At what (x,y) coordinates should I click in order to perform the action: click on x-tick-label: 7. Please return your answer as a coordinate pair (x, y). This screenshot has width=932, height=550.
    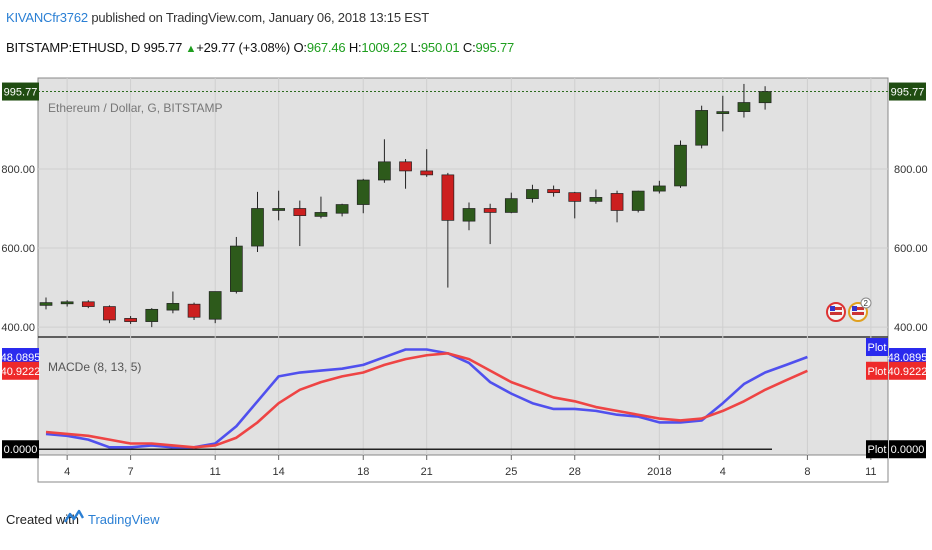
    Looking at the image, I should click on (131, 472).